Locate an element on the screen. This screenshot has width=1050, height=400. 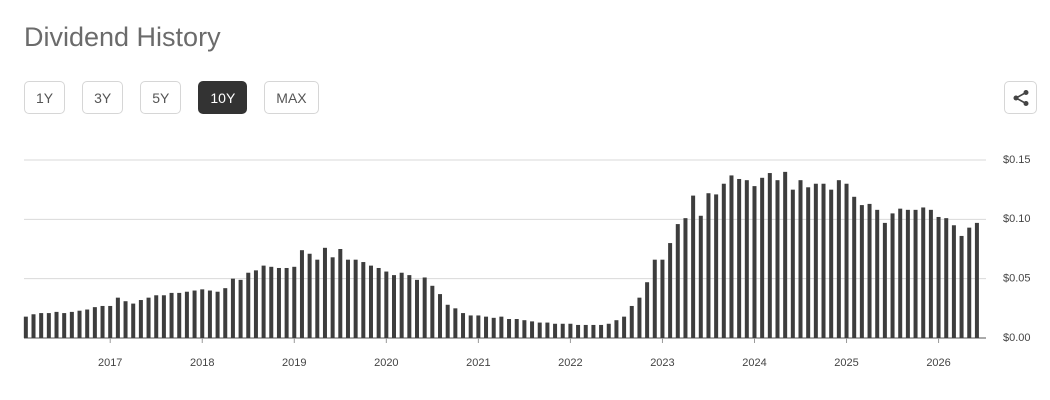
share-button is located at coordinates (1020, 97).